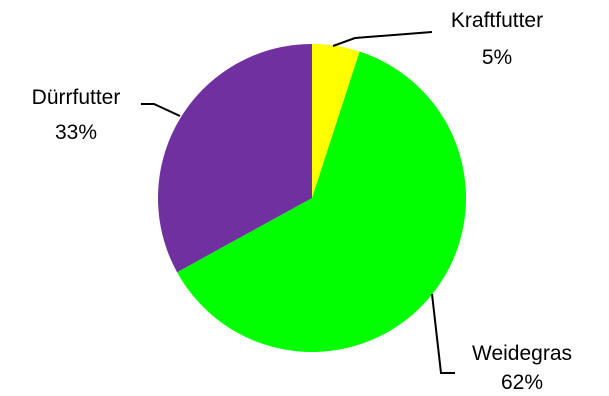 The width and height of the screenshot is (609, 396). I want to click on pie-slice-kraftfutter, so click(336, 121).